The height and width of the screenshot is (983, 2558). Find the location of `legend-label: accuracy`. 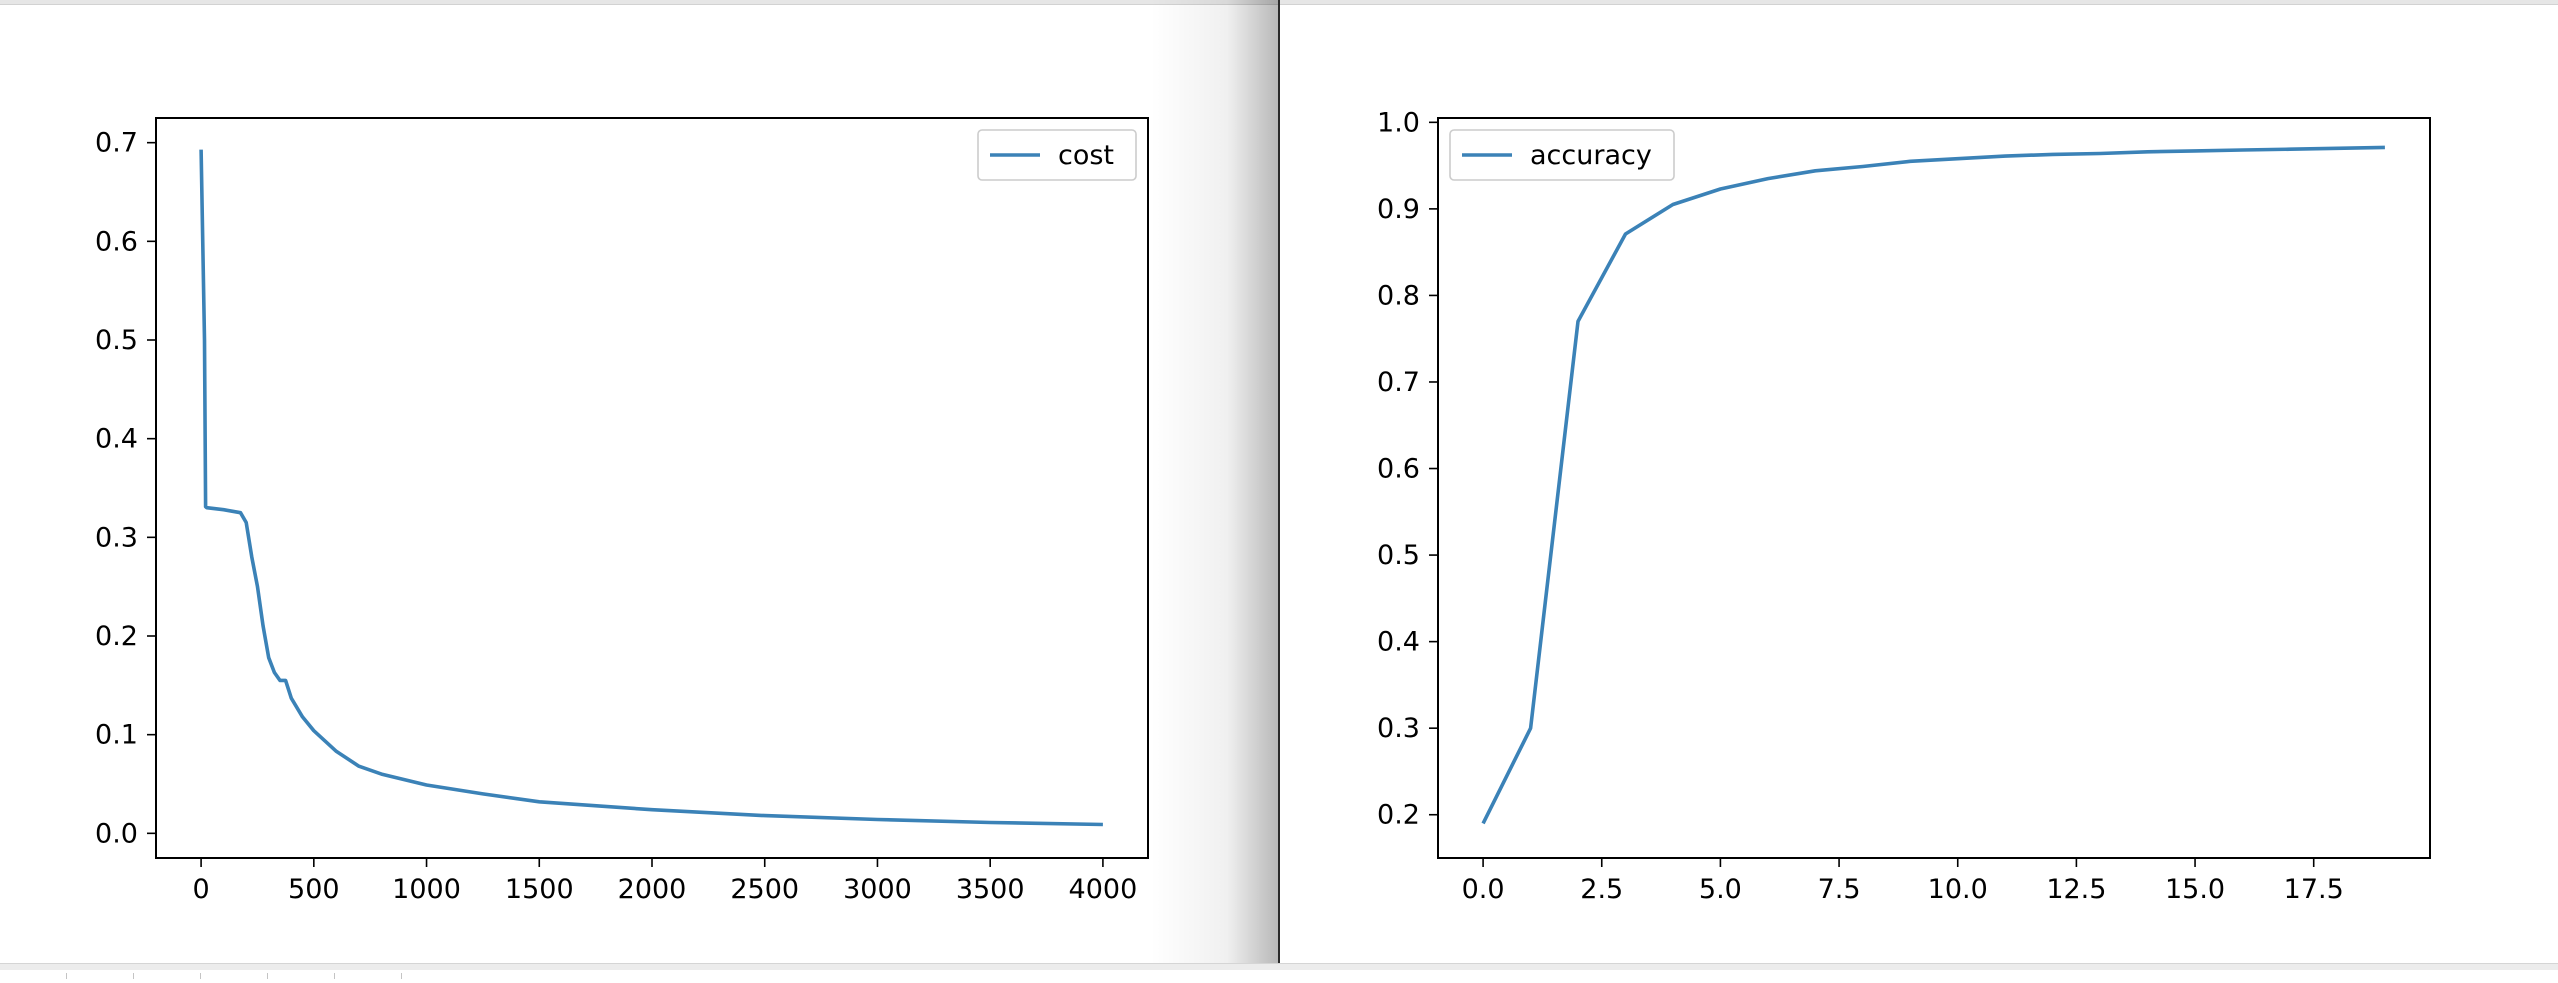

legend-label: accuracy is located at coordinates (1591, 155).